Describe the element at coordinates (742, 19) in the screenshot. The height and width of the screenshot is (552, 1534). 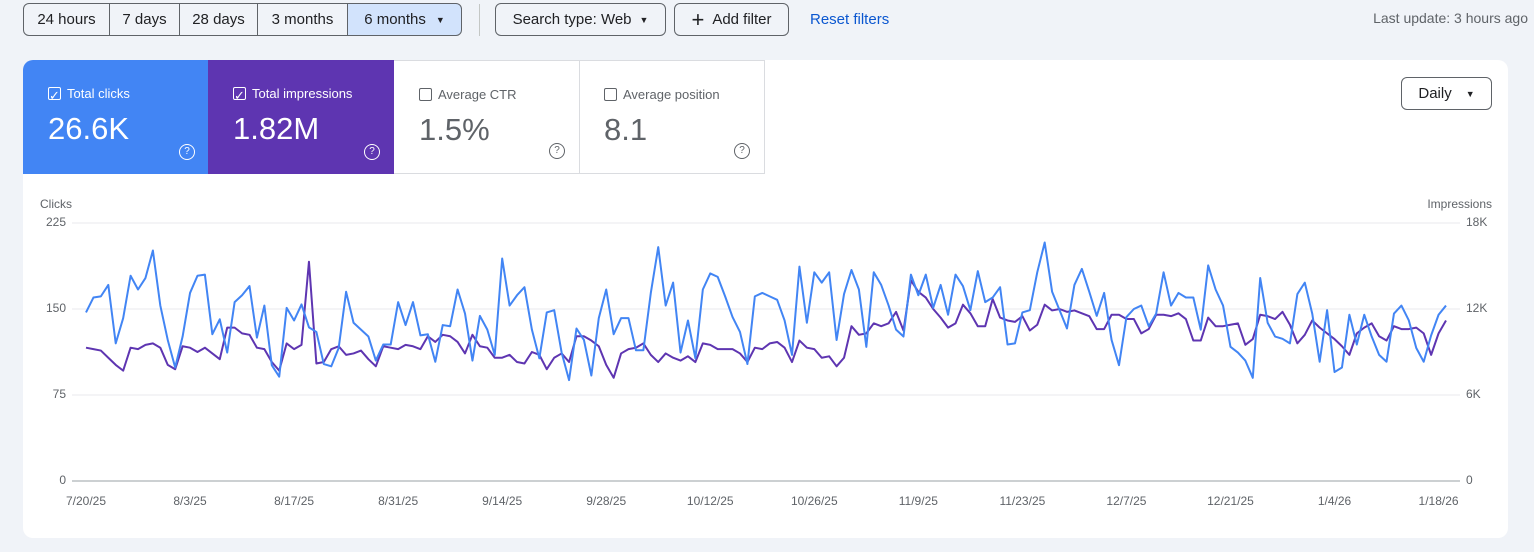
I see `add-filter: Add filter` at that location.